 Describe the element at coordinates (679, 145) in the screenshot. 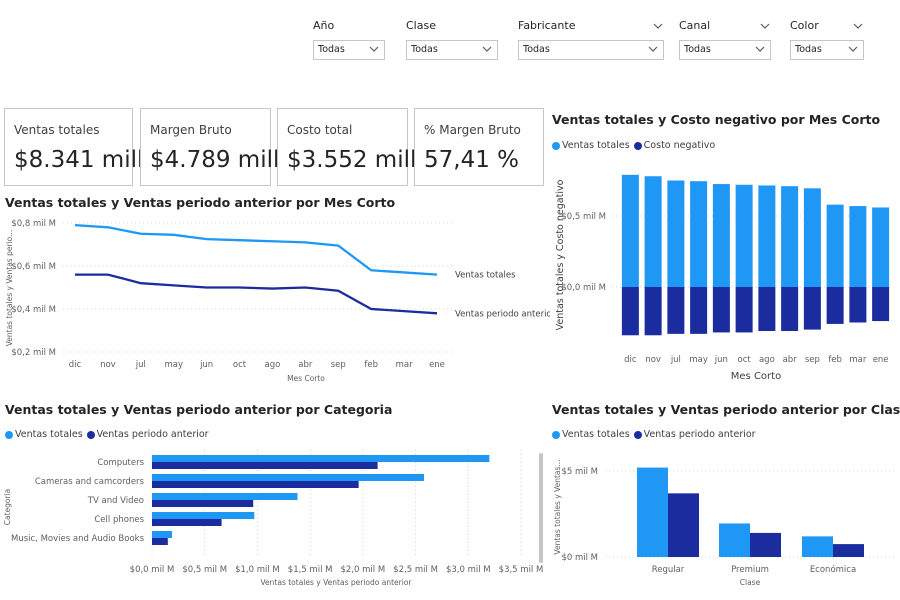

I see `legend-item: Costo negativo` at that location.